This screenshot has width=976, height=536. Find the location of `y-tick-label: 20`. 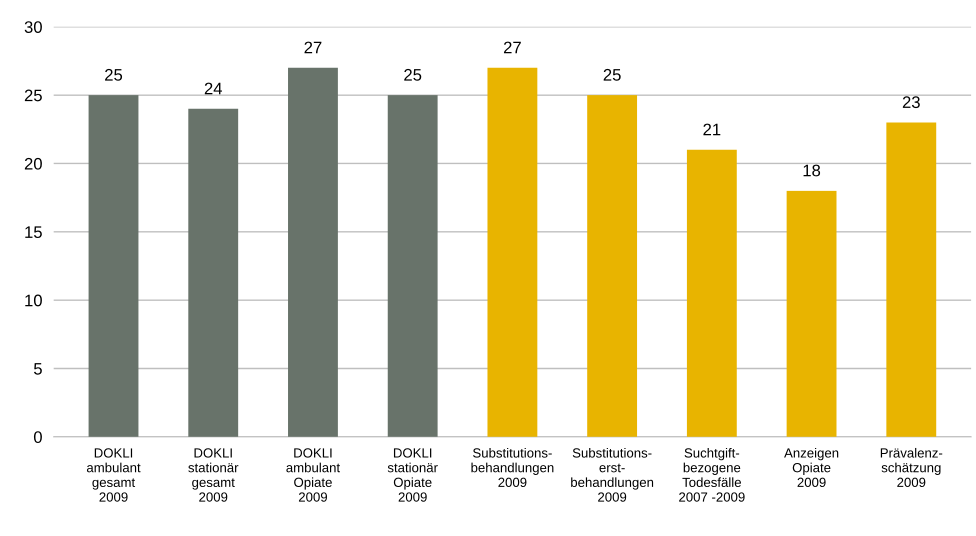

y-tick-label: 20 is located at coordinates (33, 164).